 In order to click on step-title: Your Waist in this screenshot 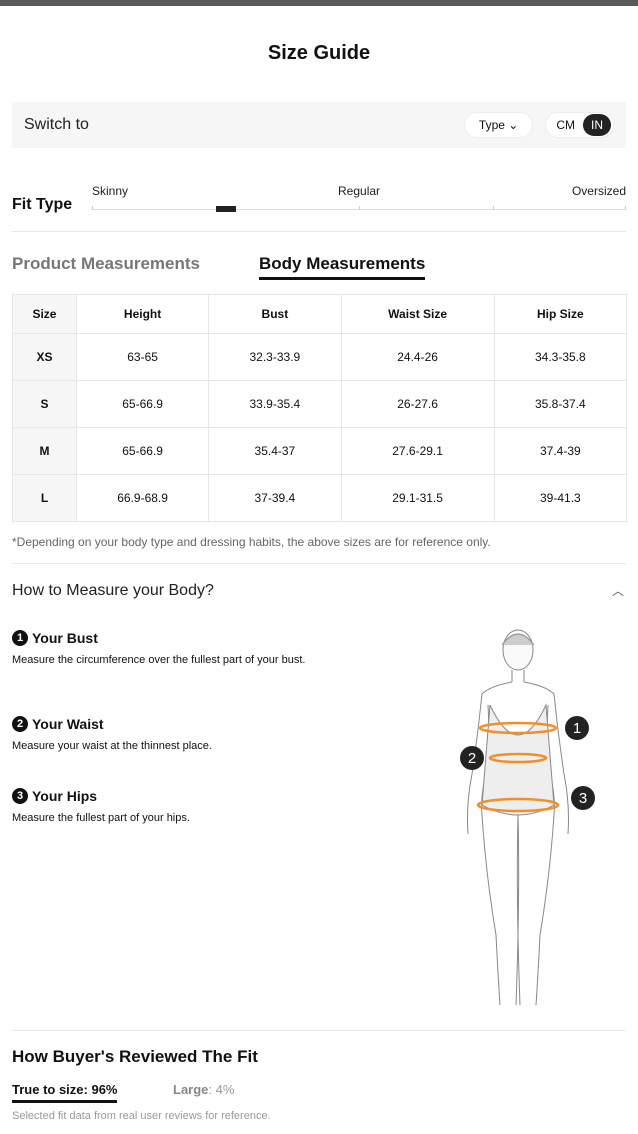, I will do `click(68, 724)`.